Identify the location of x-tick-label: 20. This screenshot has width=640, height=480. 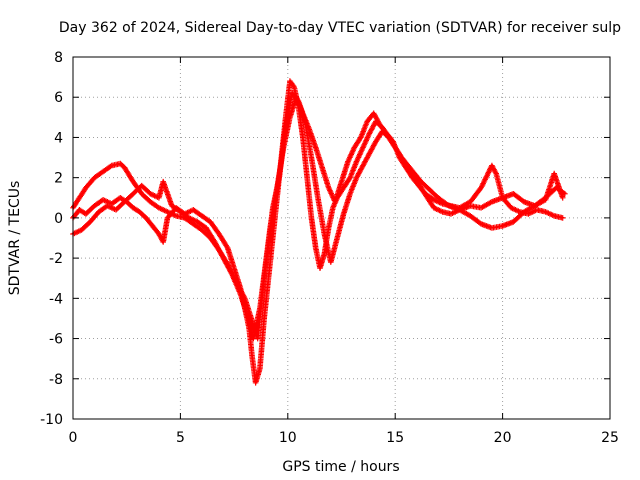
(503, 438).